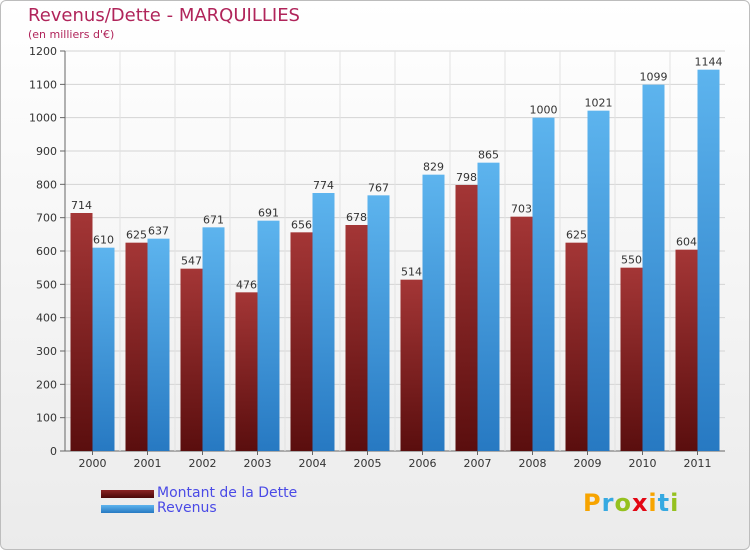  Describe the element at coordinates (213, 219) in the screenshot. I see `data-label: 671` at that location.